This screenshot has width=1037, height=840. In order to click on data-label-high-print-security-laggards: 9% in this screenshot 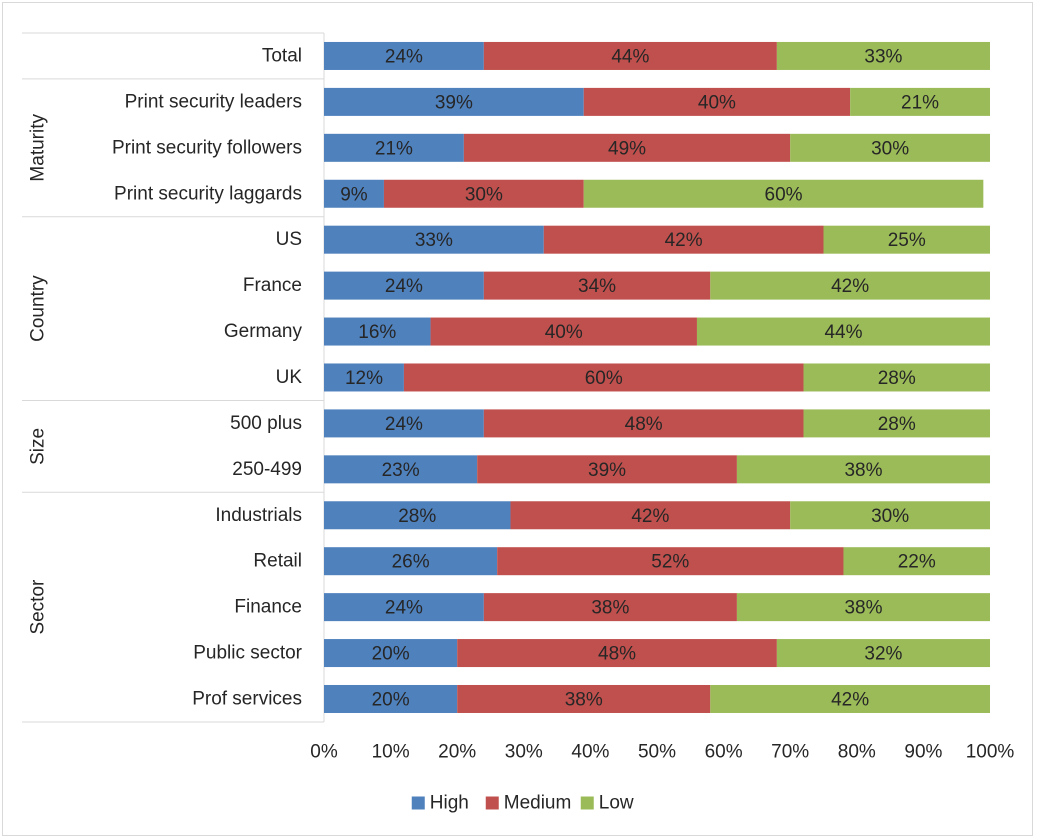, I will do `click(354, 194)`.